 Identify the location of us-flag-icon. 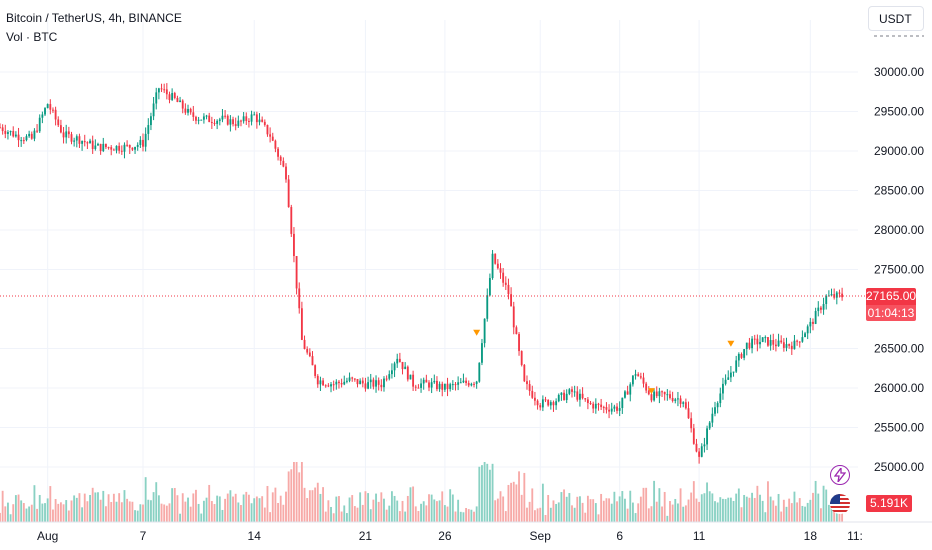
(840, 504).